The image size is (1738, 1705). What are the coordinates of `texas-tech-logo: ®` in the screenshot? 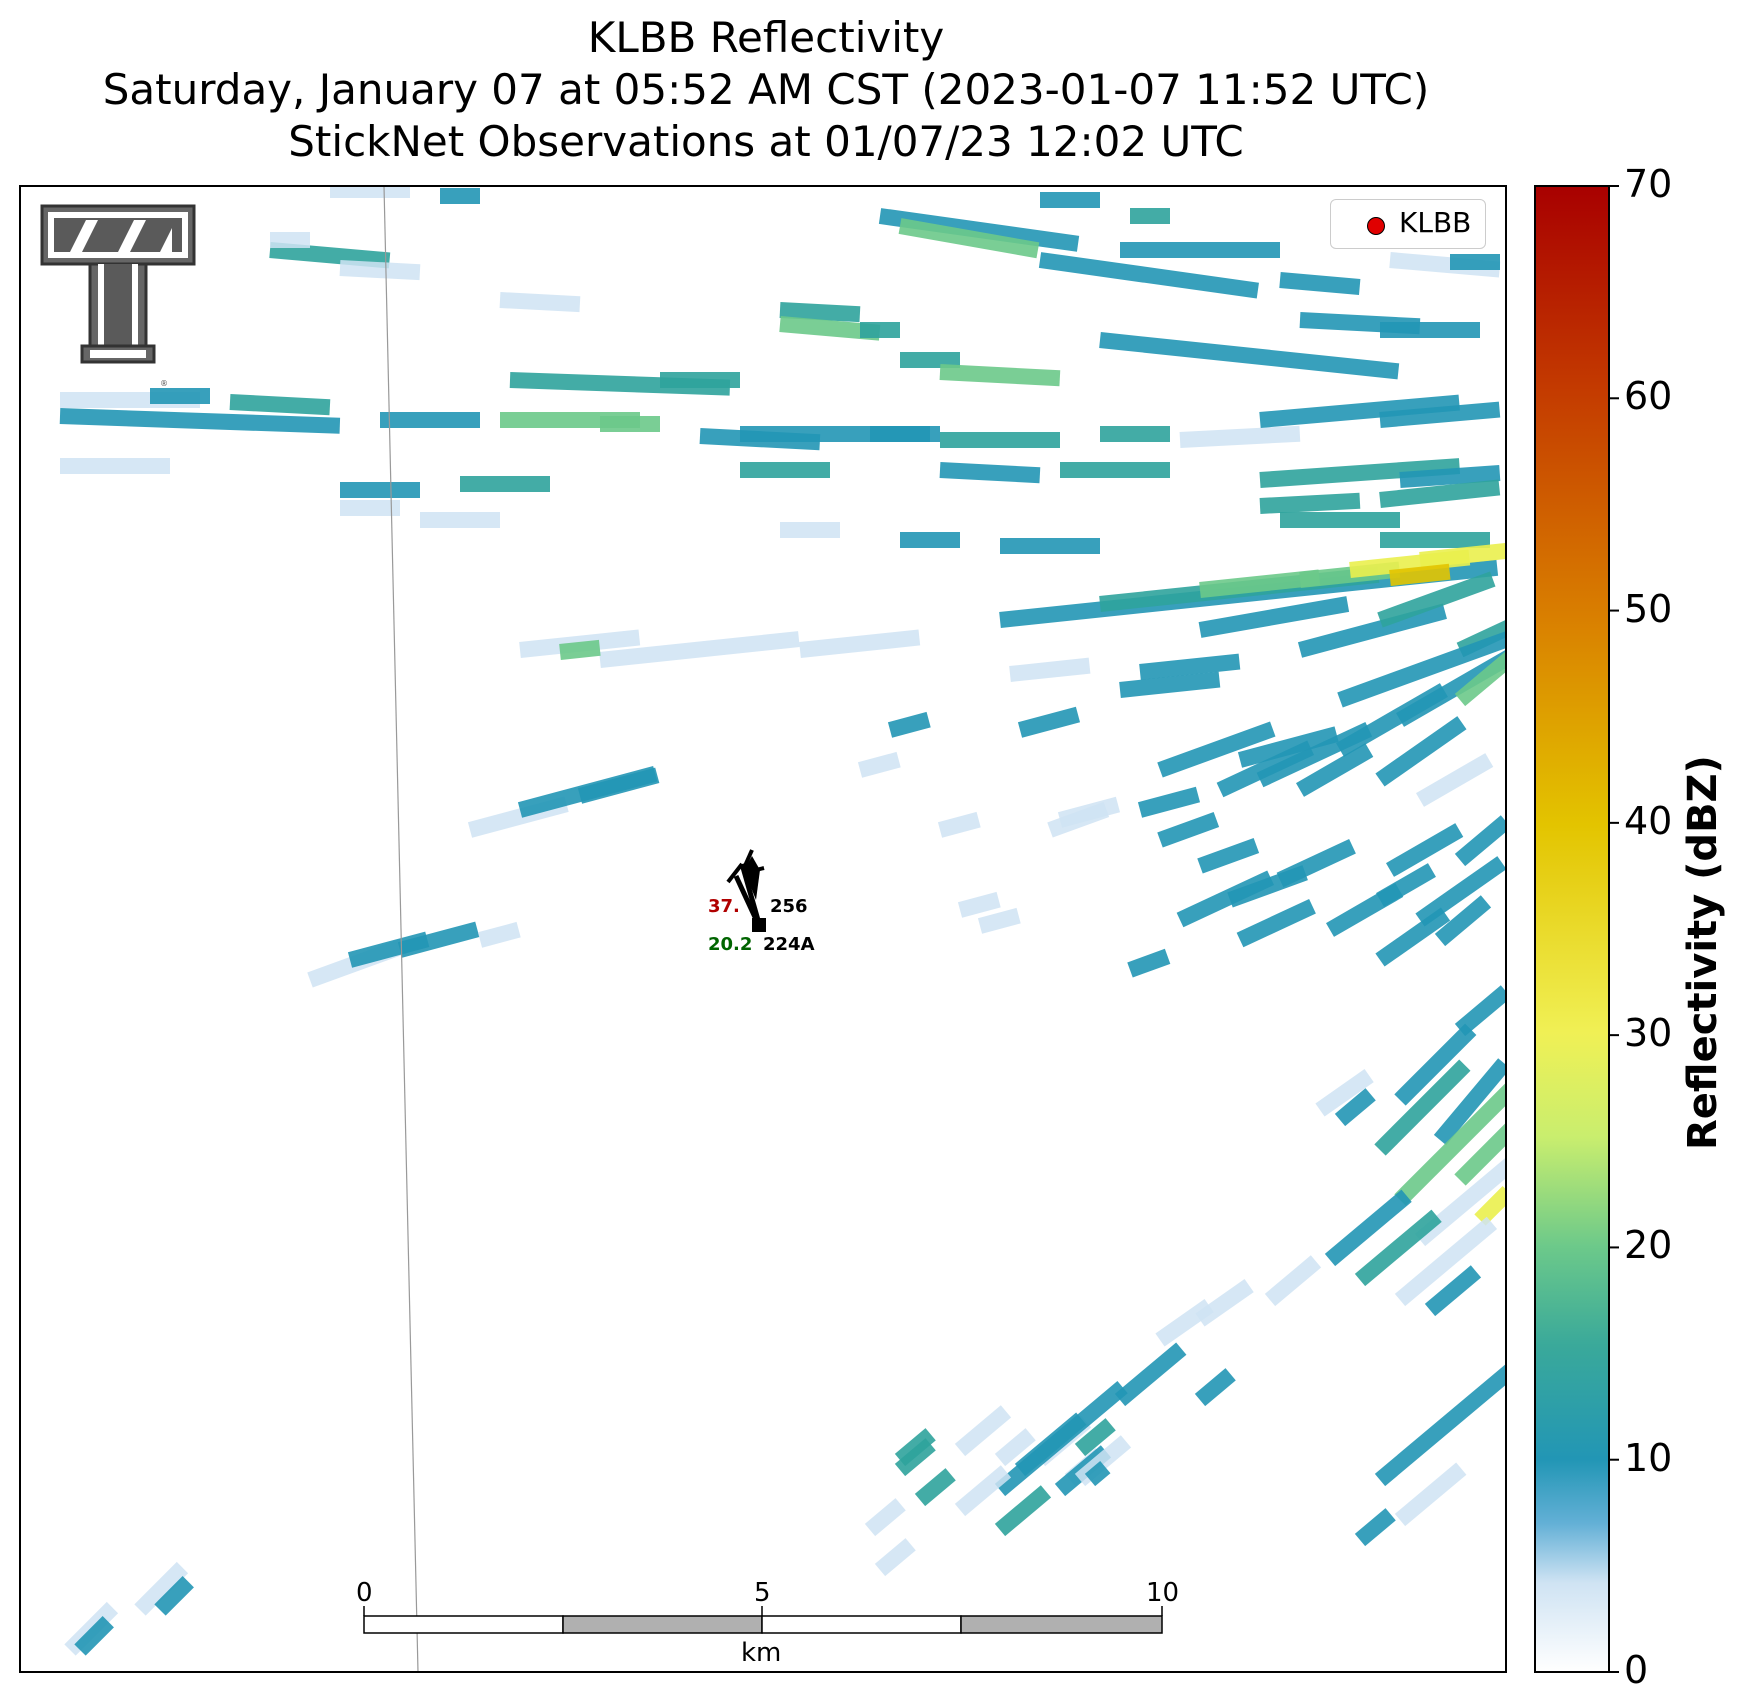 It's located at (118, 296).